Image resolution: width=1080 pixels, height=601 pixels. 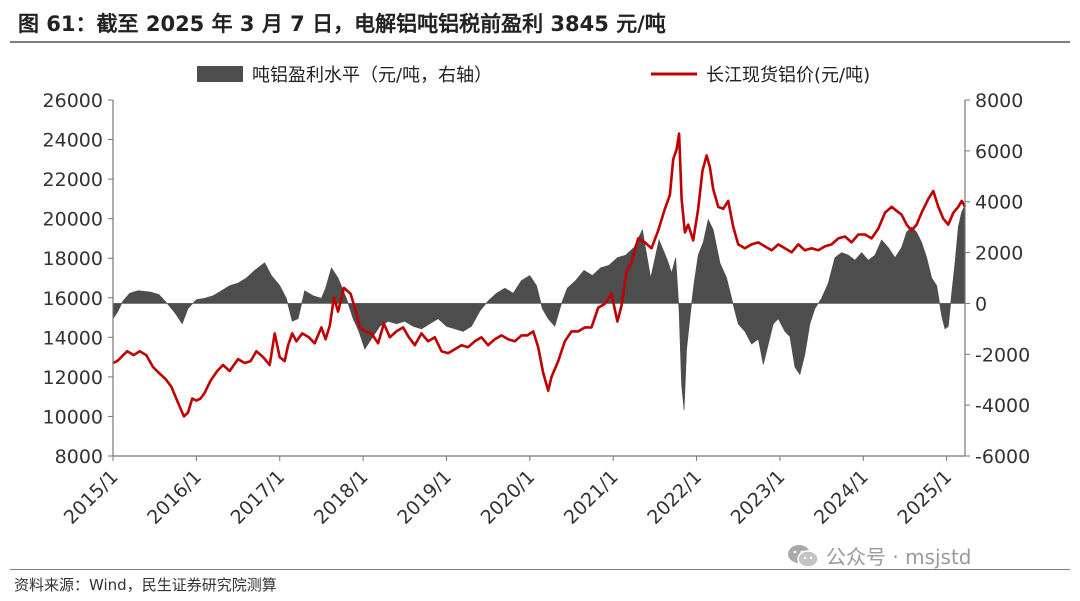 I want to click on x-tick-label: 2025/1, so click(x=924, y=497).